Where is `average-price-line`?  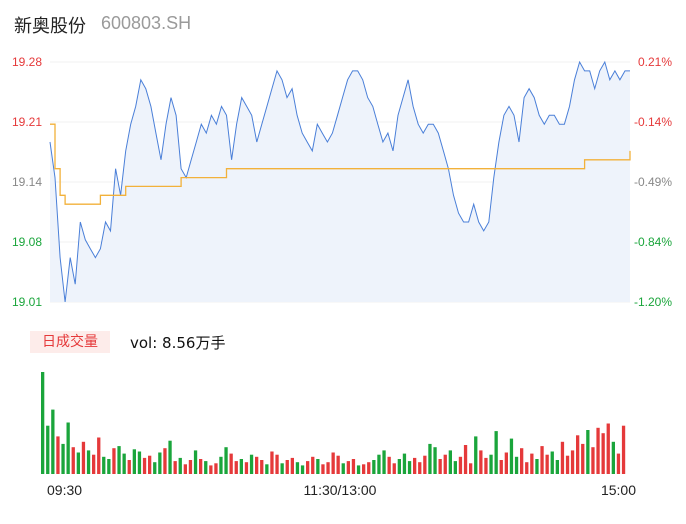
average-price-line is located at coordinates (340, 164).